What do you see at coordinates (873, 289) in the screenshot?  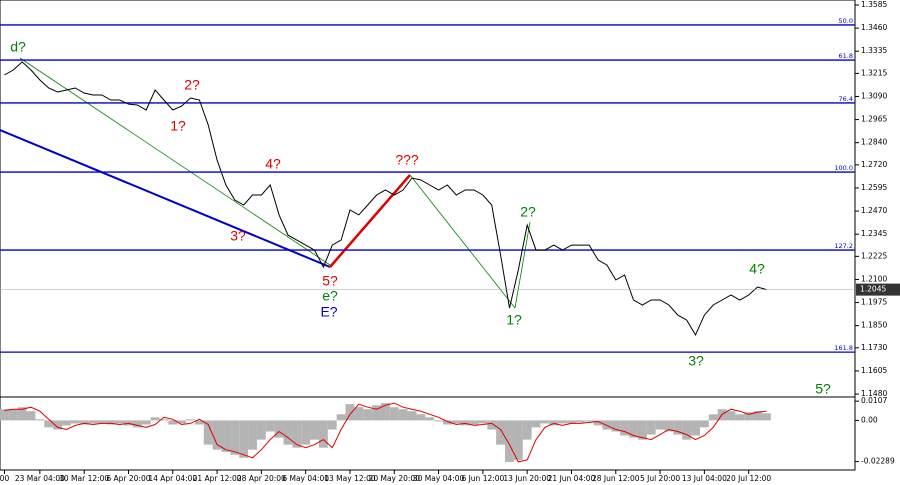 I see `last-price-label: 1.2045` at bounding box center [873, 289].